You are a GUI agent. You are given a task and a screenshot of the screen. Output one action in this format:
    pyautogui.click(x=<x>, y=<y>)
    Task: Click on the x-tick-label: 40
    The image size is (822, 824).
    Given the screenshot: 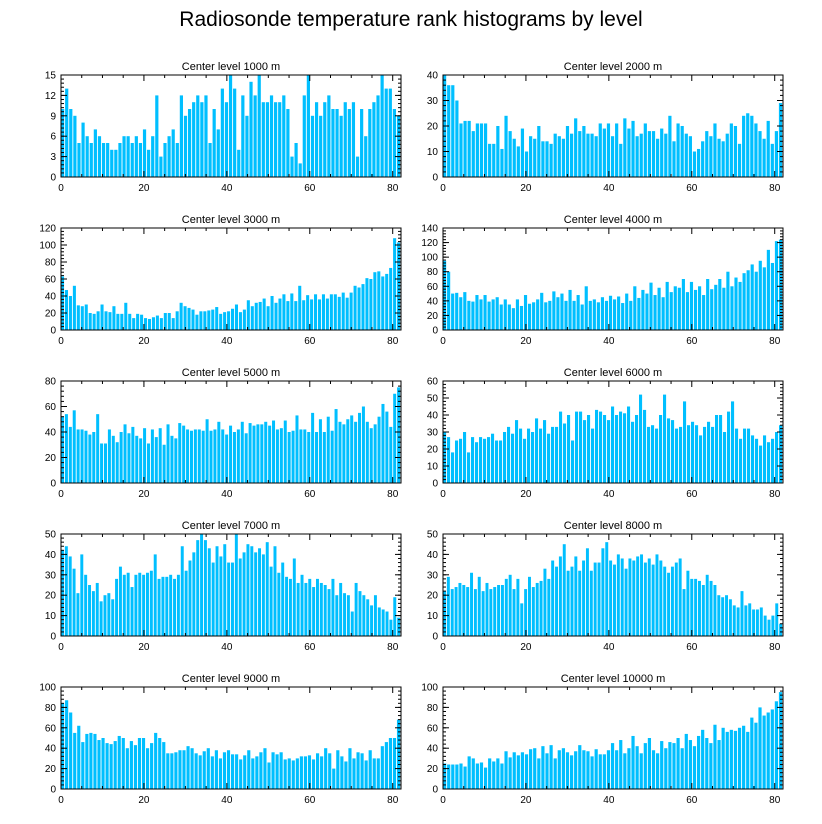 What is the action you would take?
    pyautogui.click(x=609, y=188)
    